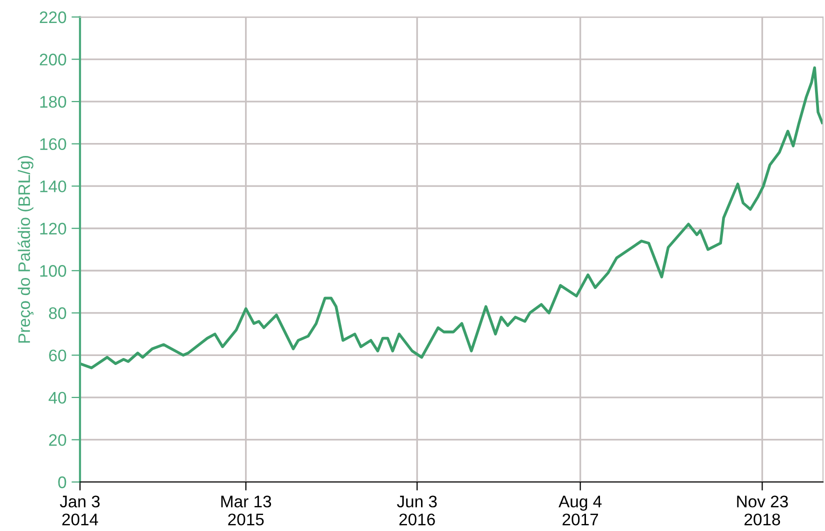 The height and width of the screenshot is (531, 825). I want to click on y-tick-label: 0, so click(62, 482).